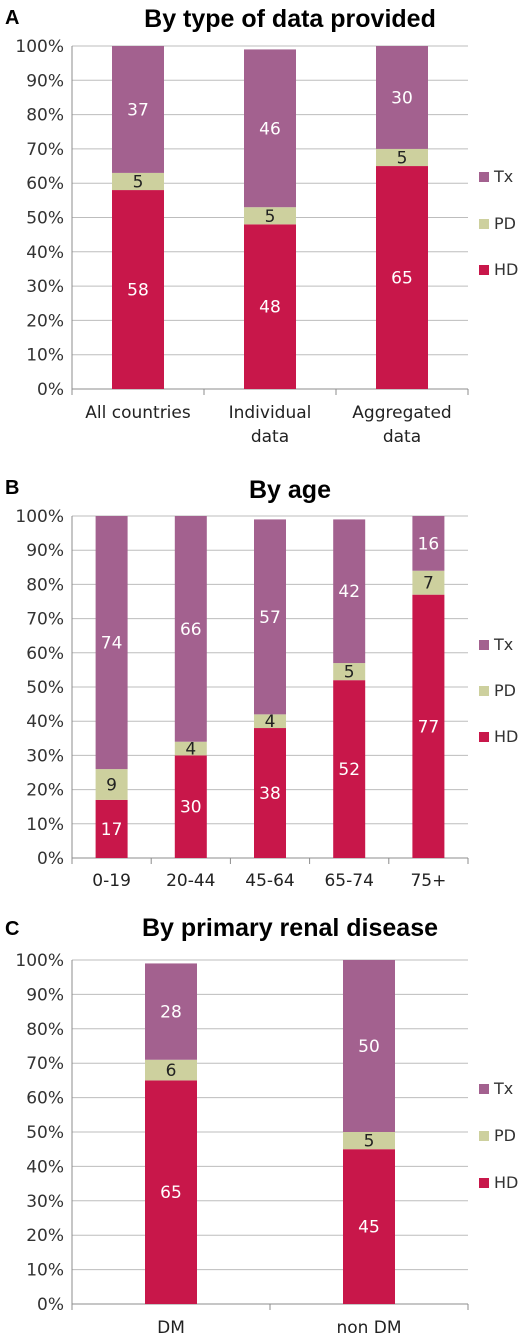  Describe the element at coordinates (270, 437) in the screenshot. I see `category-label: data` at that location.